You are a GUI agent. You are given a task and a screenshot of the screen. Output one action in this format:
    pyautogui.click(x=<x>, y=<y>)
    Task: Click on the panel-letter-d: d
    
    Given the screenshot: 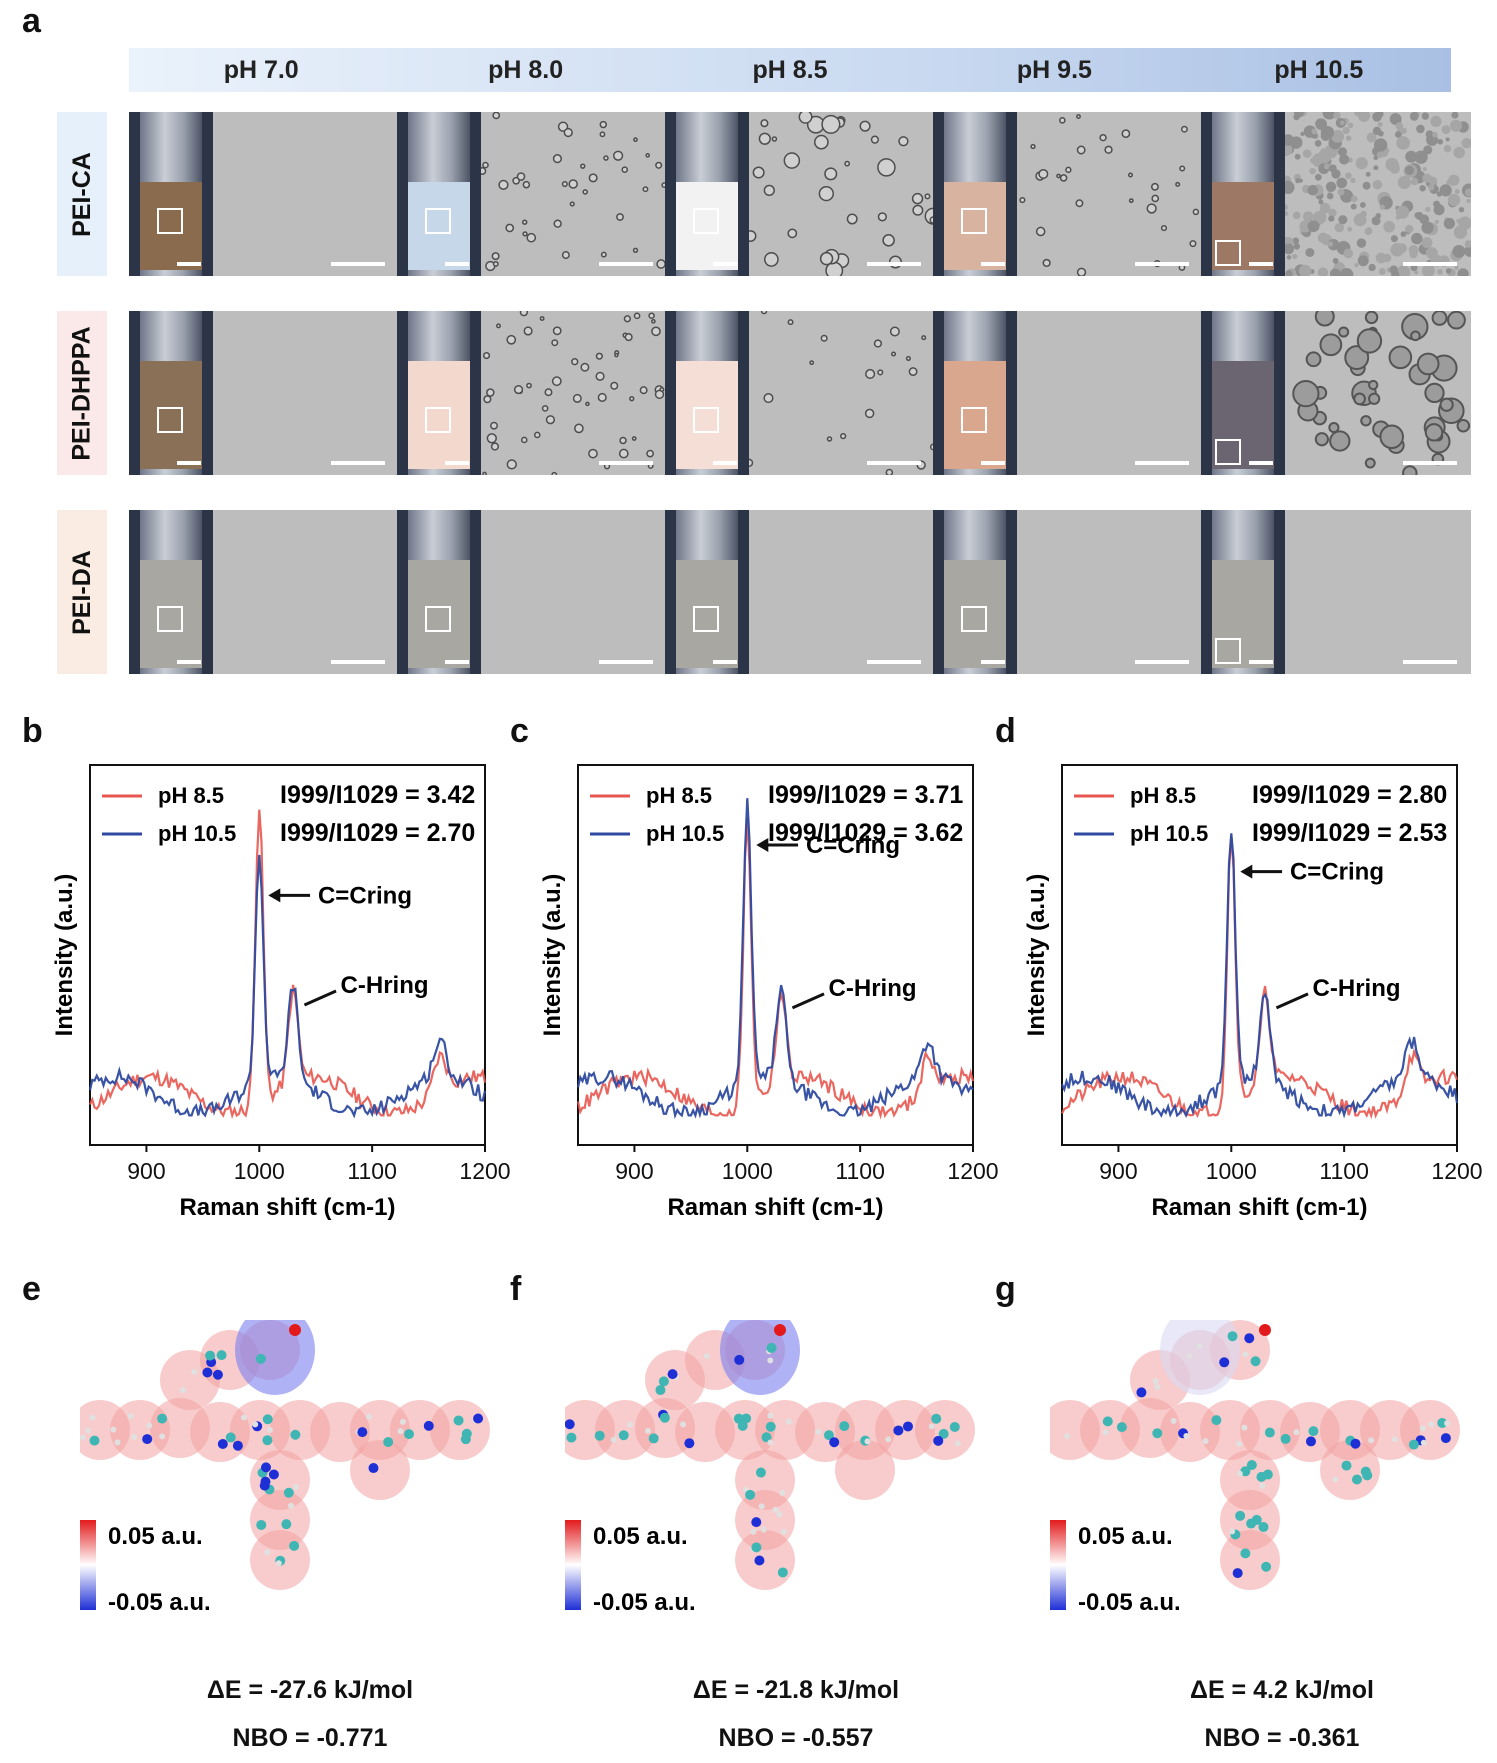 What is the action you would take?
    pyautogui.click(x=1005, y=731)
    